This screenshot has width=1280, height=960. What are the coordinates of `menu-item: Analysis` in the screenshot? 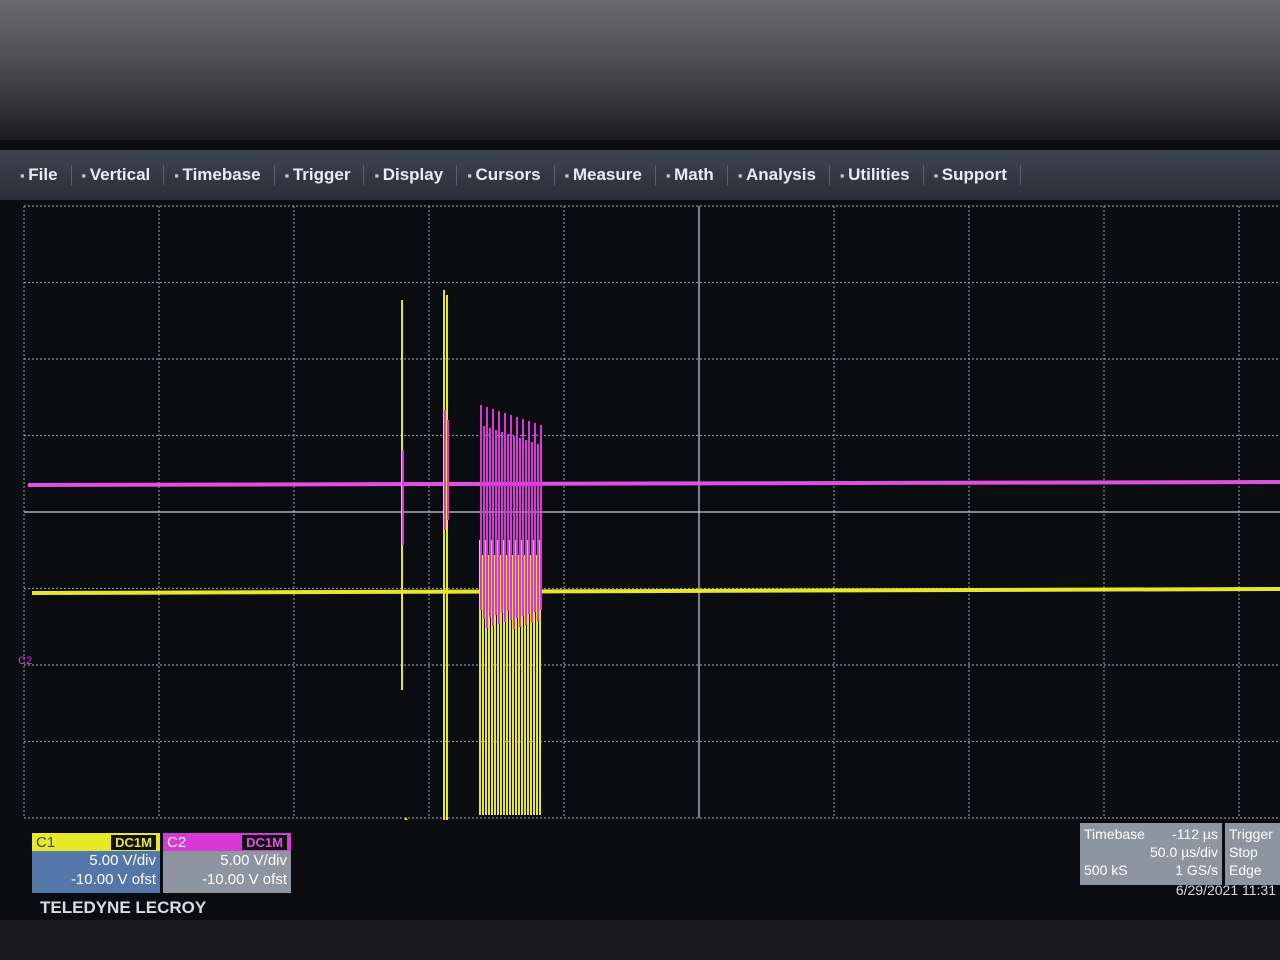 It's located at (779, 175).